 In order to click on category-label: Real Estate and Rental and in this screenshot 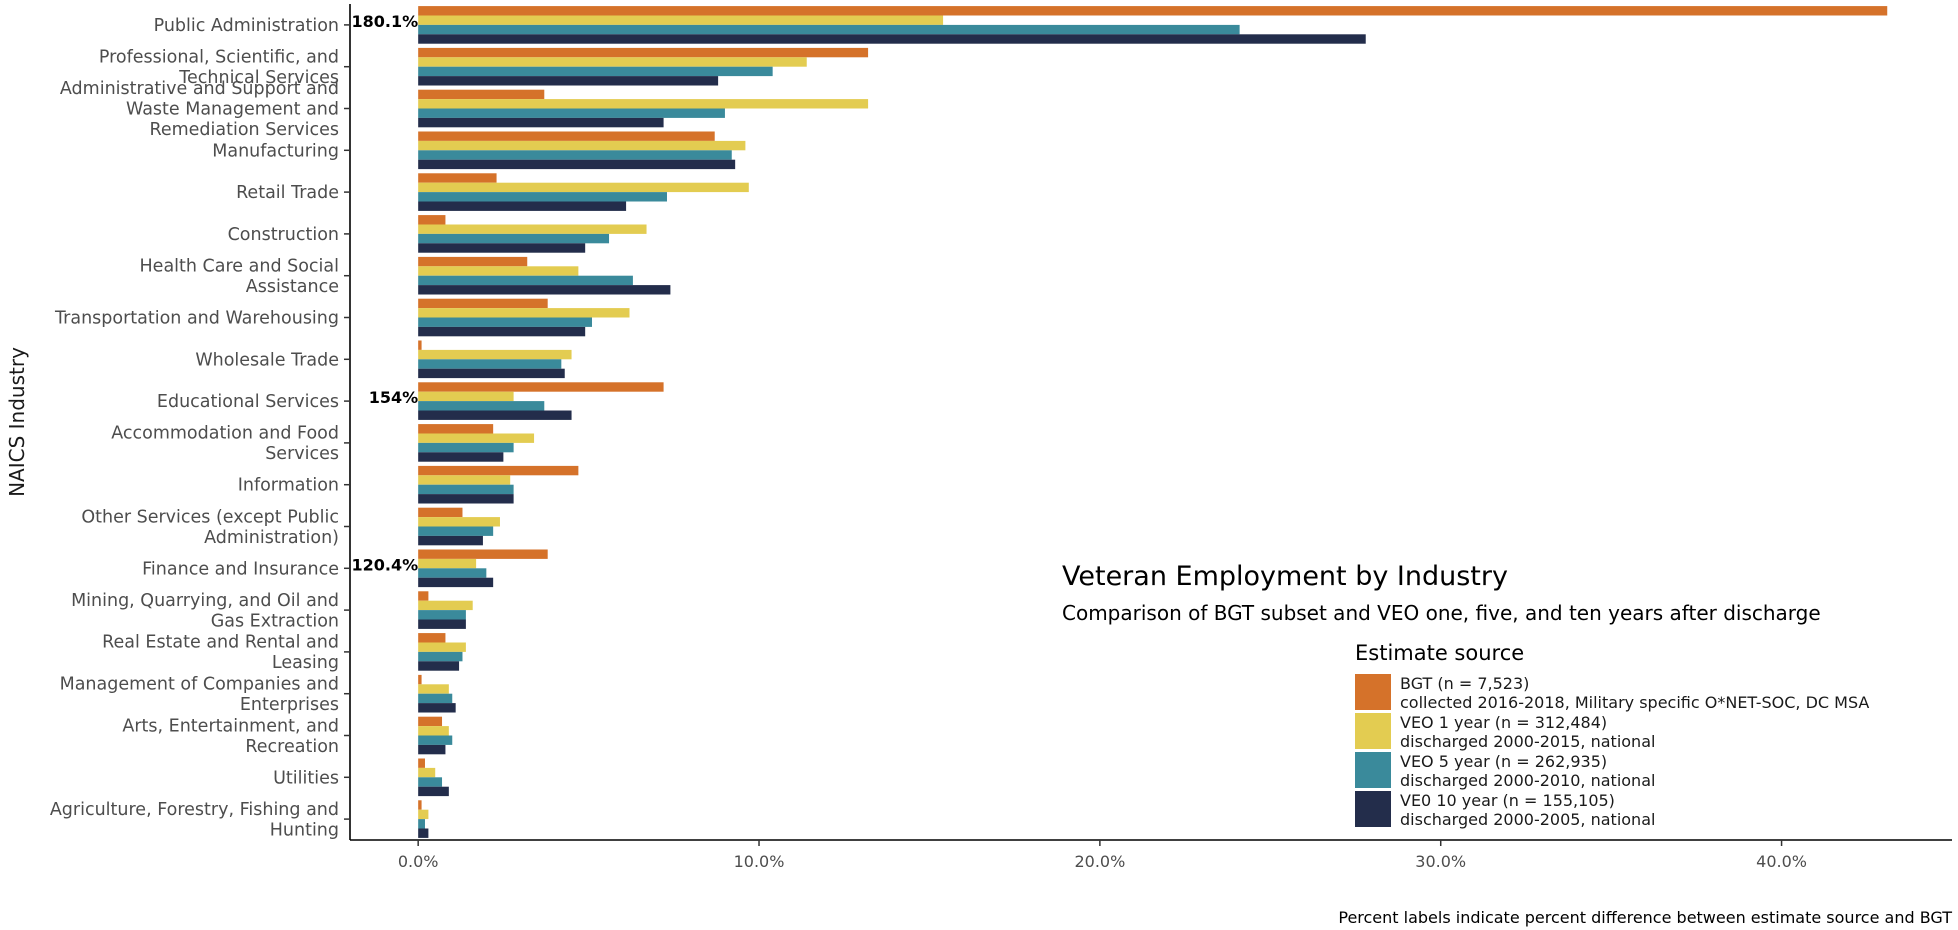, I will do `click(220, 643)`.